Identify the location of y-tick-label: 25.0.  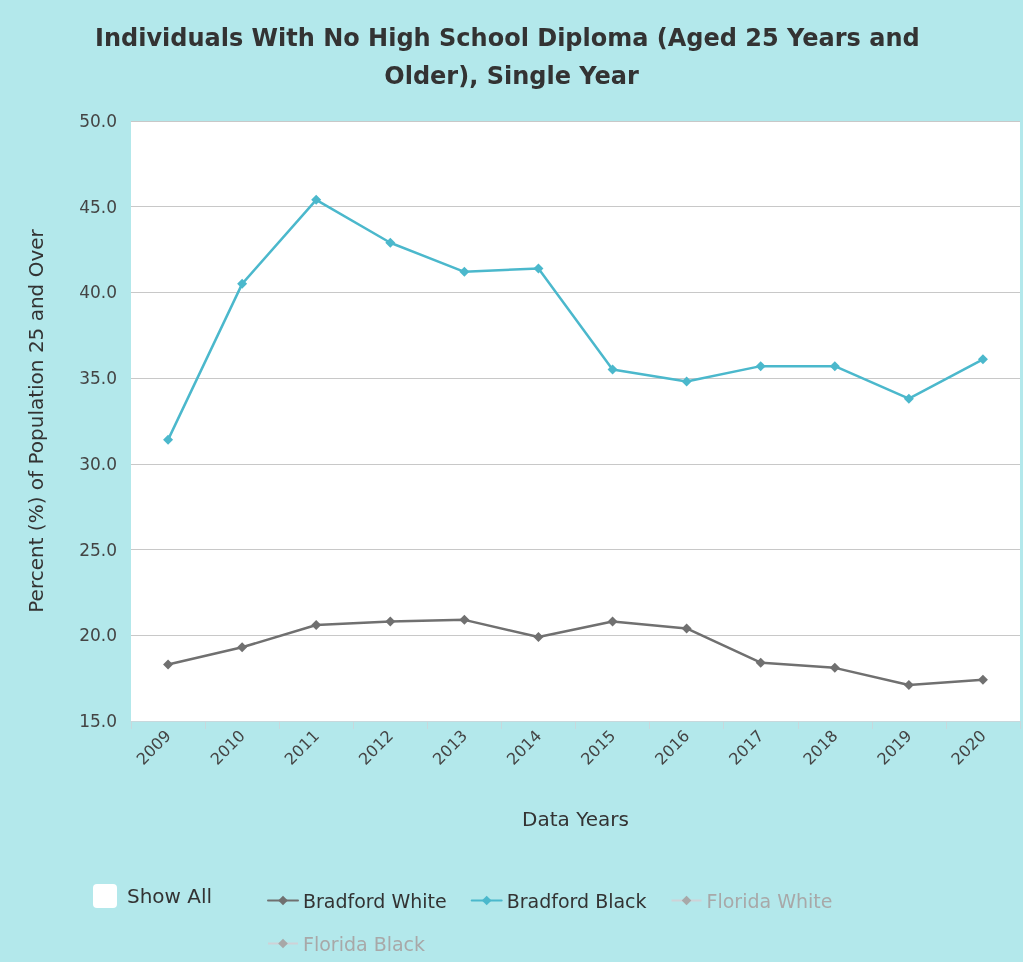
(98, 549).